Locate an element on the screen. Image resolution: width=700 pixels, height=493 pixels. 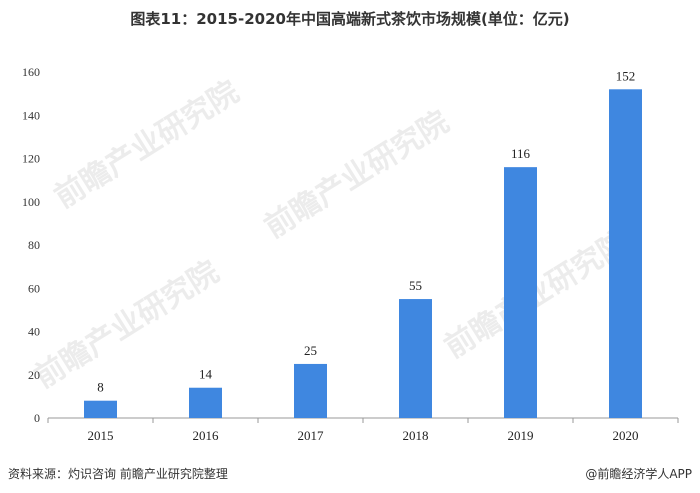
x-tick-label: 2019 is located at coordinates (521, 435).